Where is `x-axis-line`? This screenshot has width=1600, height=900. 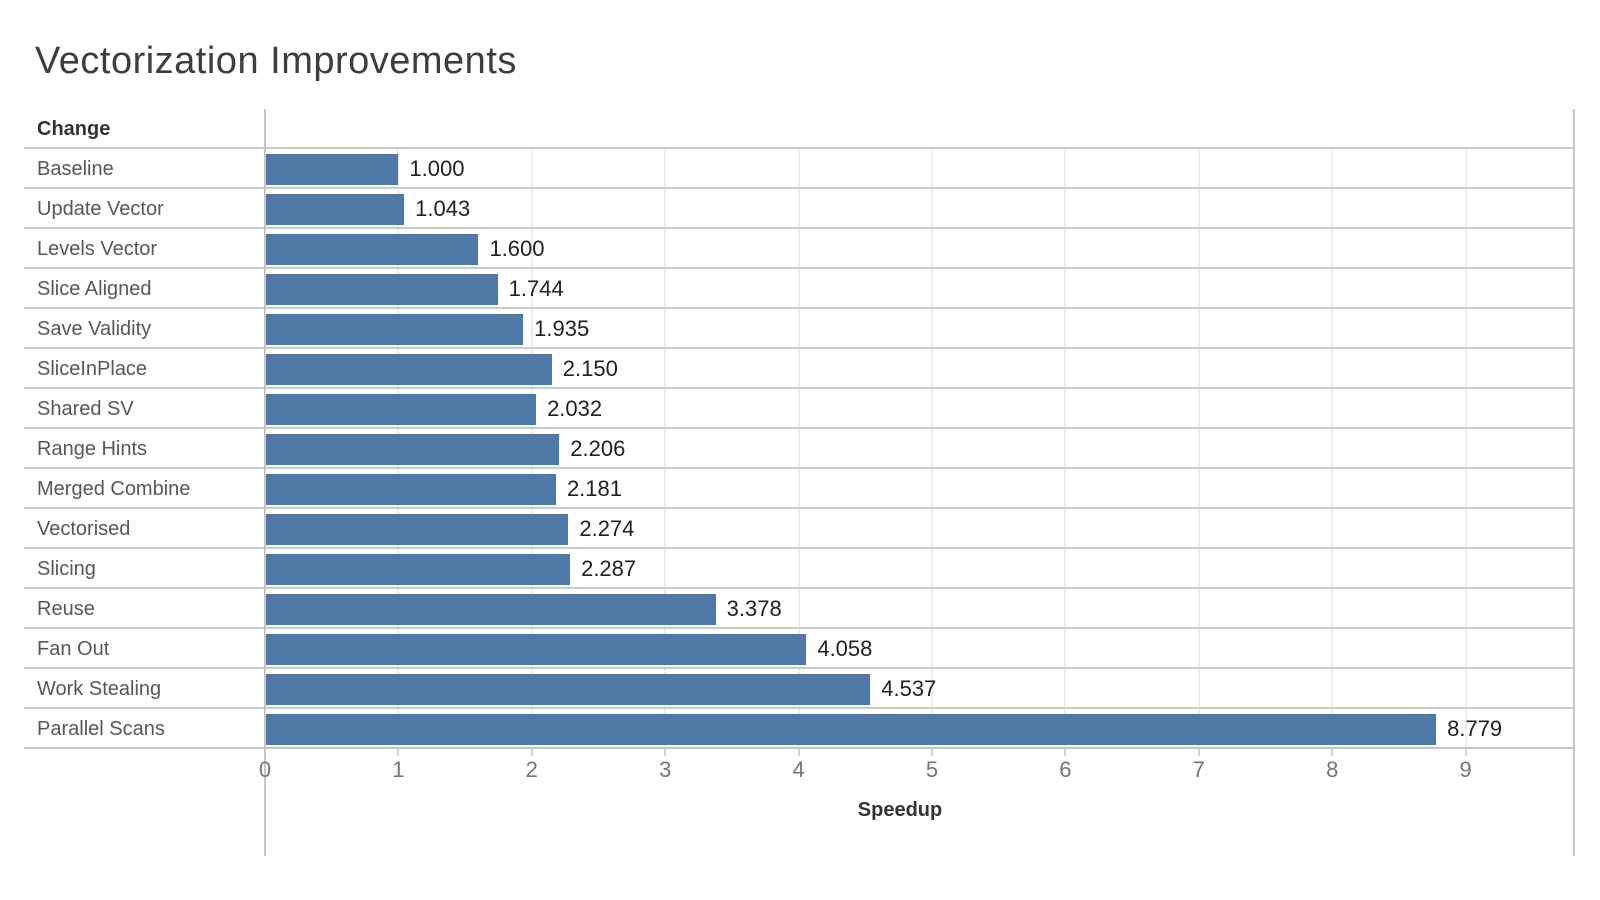
x-axis-line is located at coordinates (799, 748).